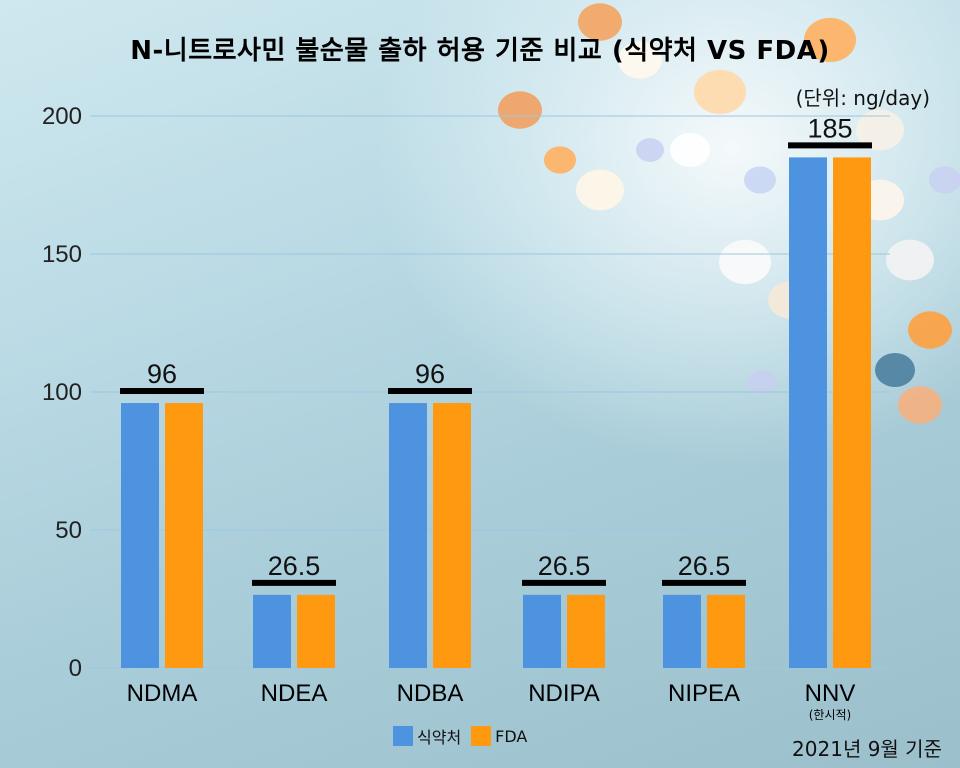 This screenshot has height=768, width=960. I want to click on legend-item-fda: FDA, so click(499, 736).